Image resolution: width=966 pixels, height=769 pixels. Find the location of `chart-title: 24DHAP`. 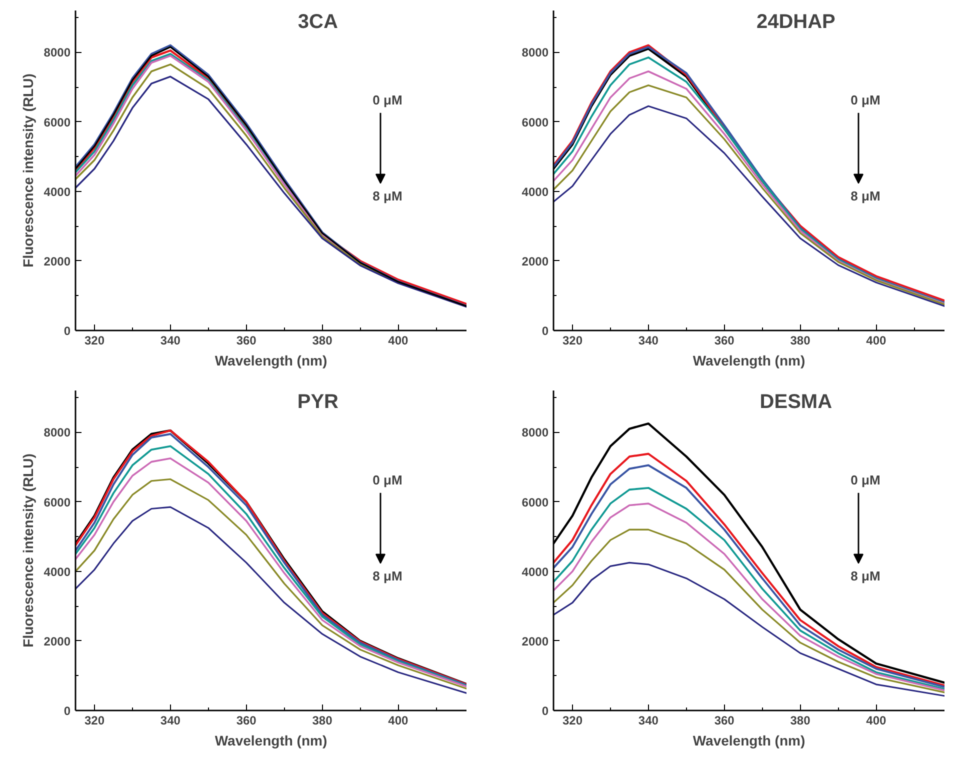

chart-title: 24DHAP is located at coordinates (796, 21).